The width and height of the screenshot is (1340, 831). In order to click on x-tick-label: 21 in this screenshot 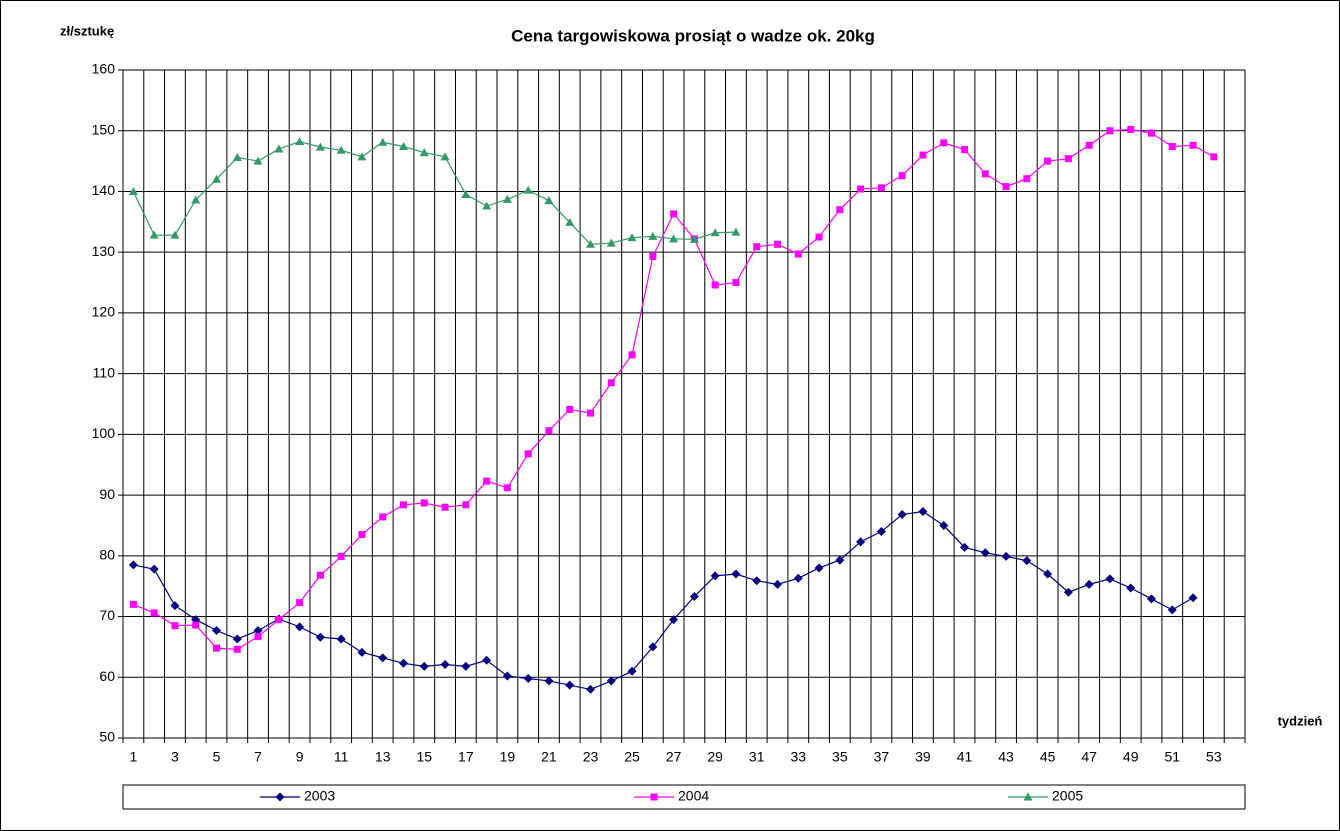, I will do `click(549, 757)`.